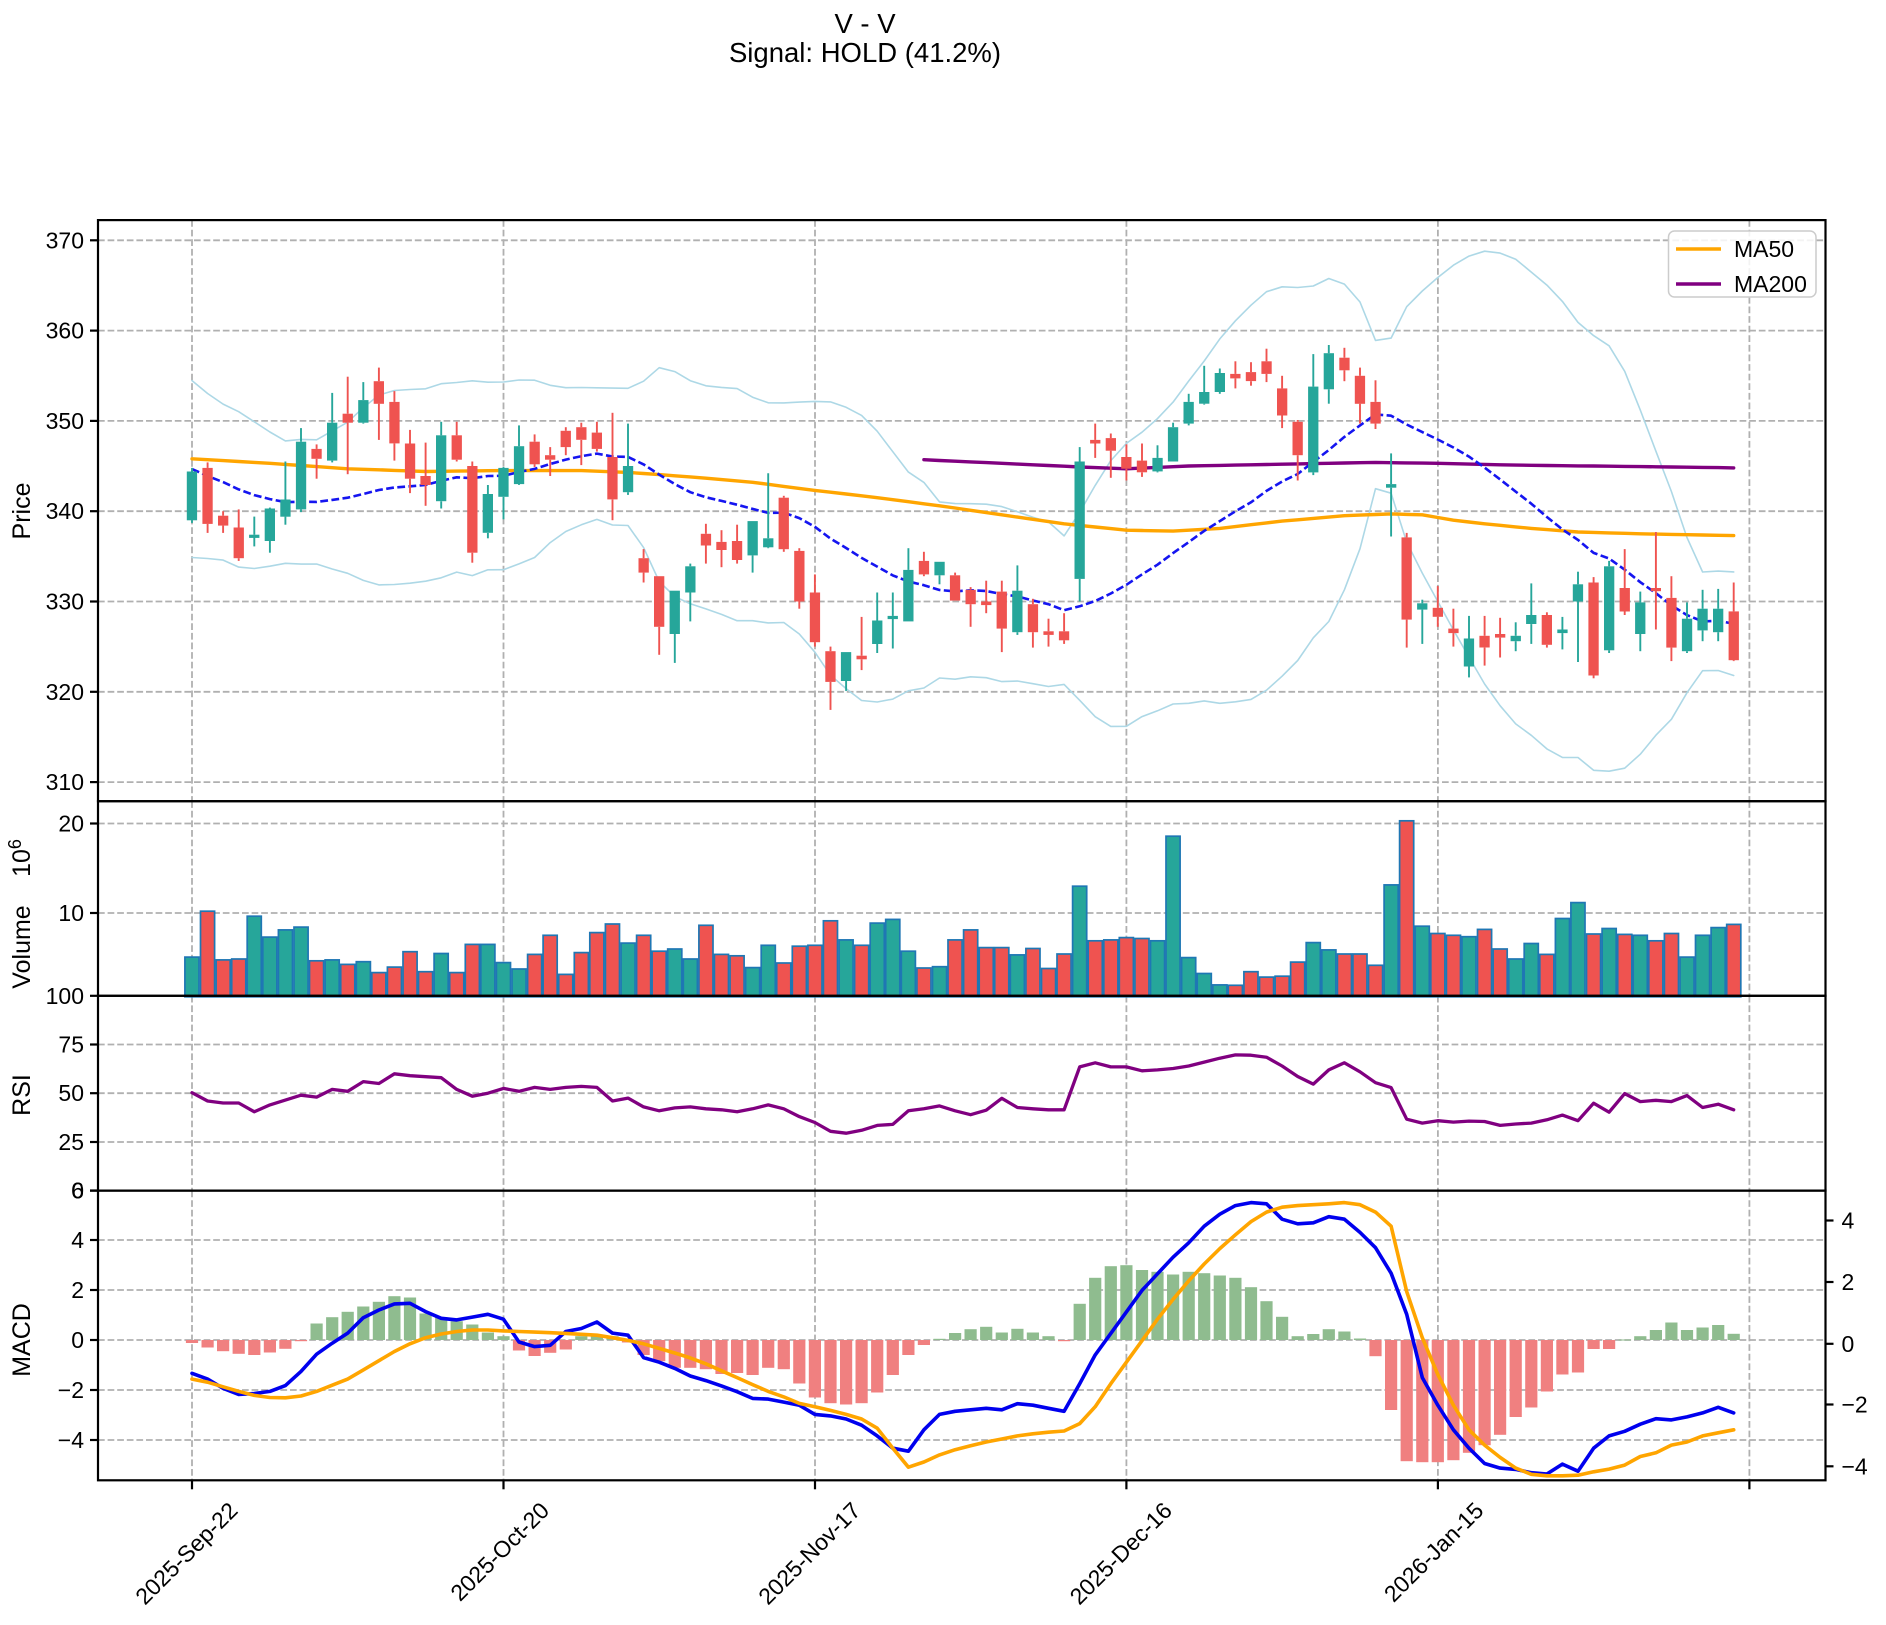  Describe the element at coordinates (71, 1045) in the screenshot. I see `svg-text: 75` at that location.